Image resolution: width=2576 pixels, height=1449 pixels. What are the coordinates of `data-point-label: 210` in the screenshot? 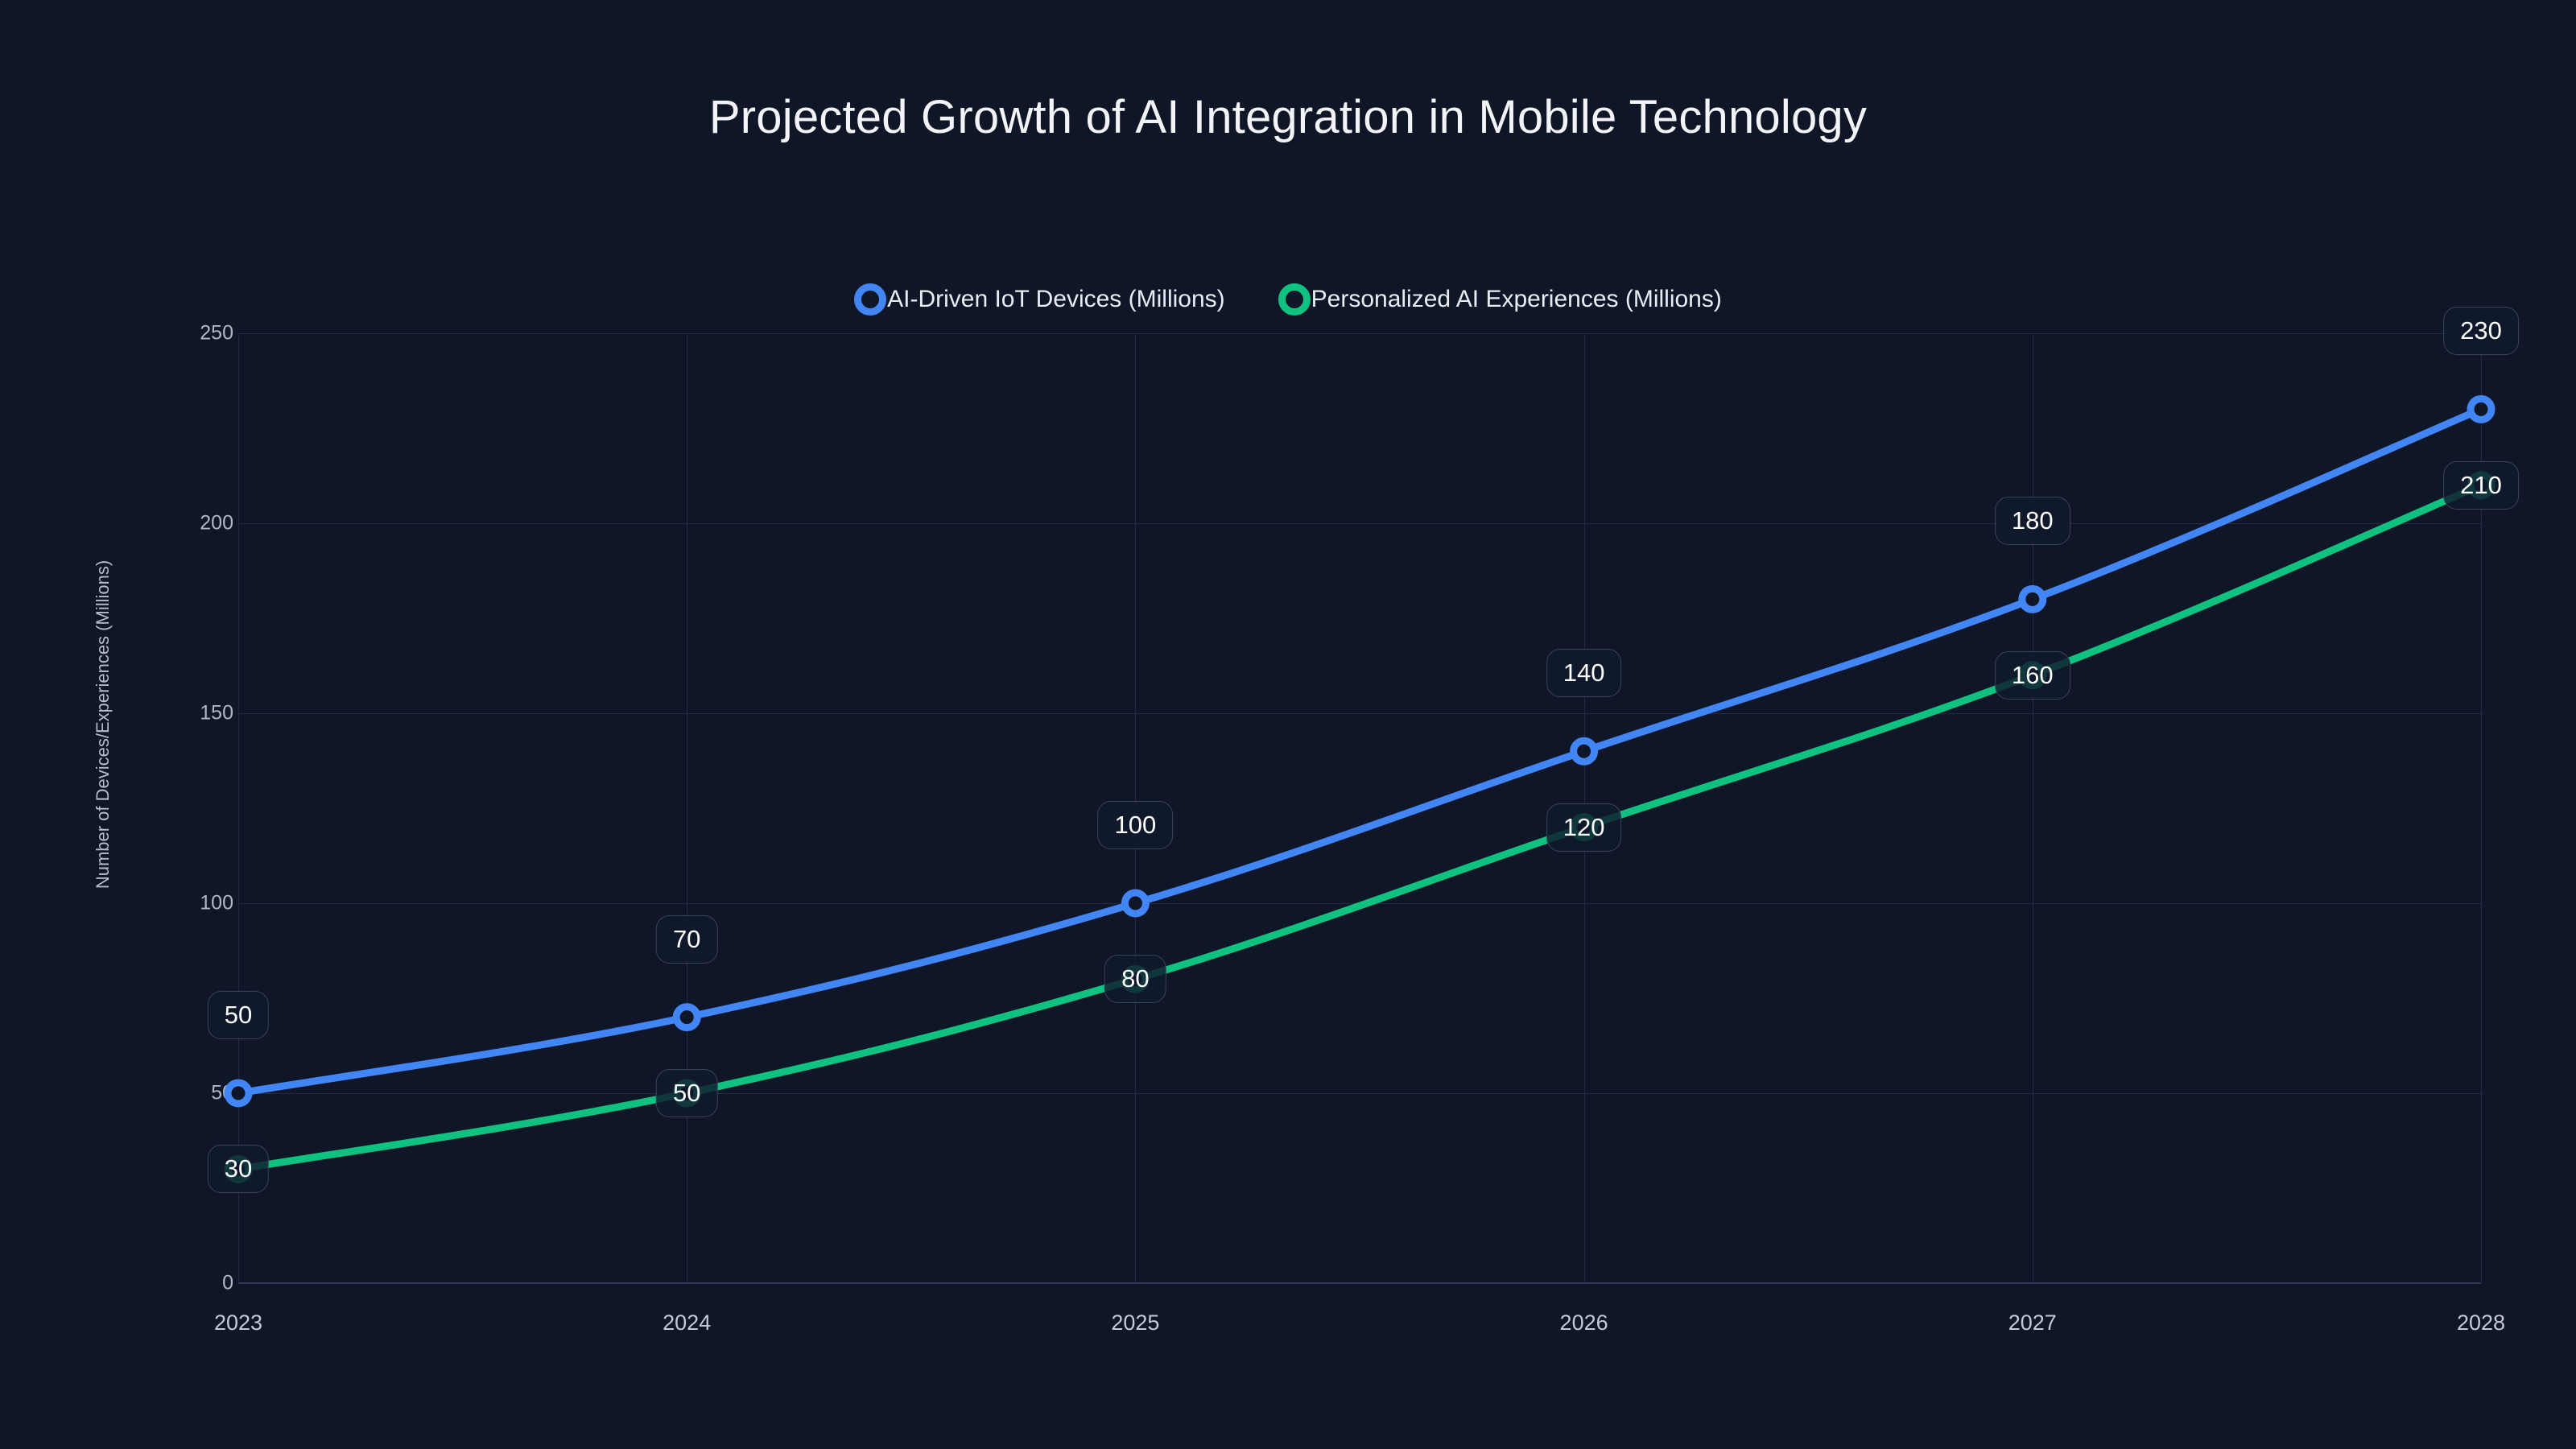 It's located at (2481, 485).